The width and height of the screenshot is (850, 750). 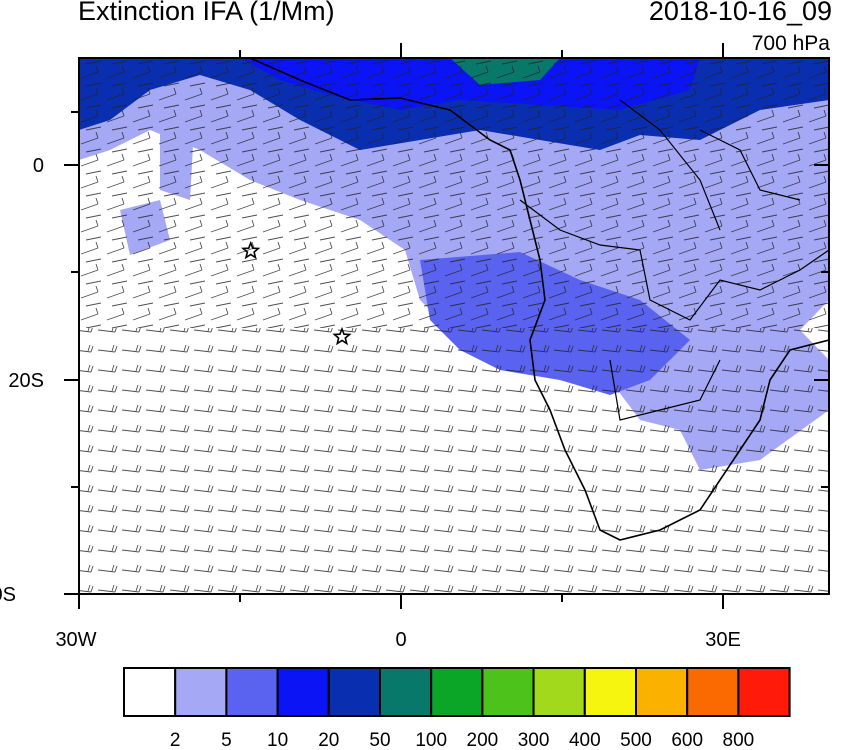 I want to click on colorbar-label: 5, so click(x=226, y=740).